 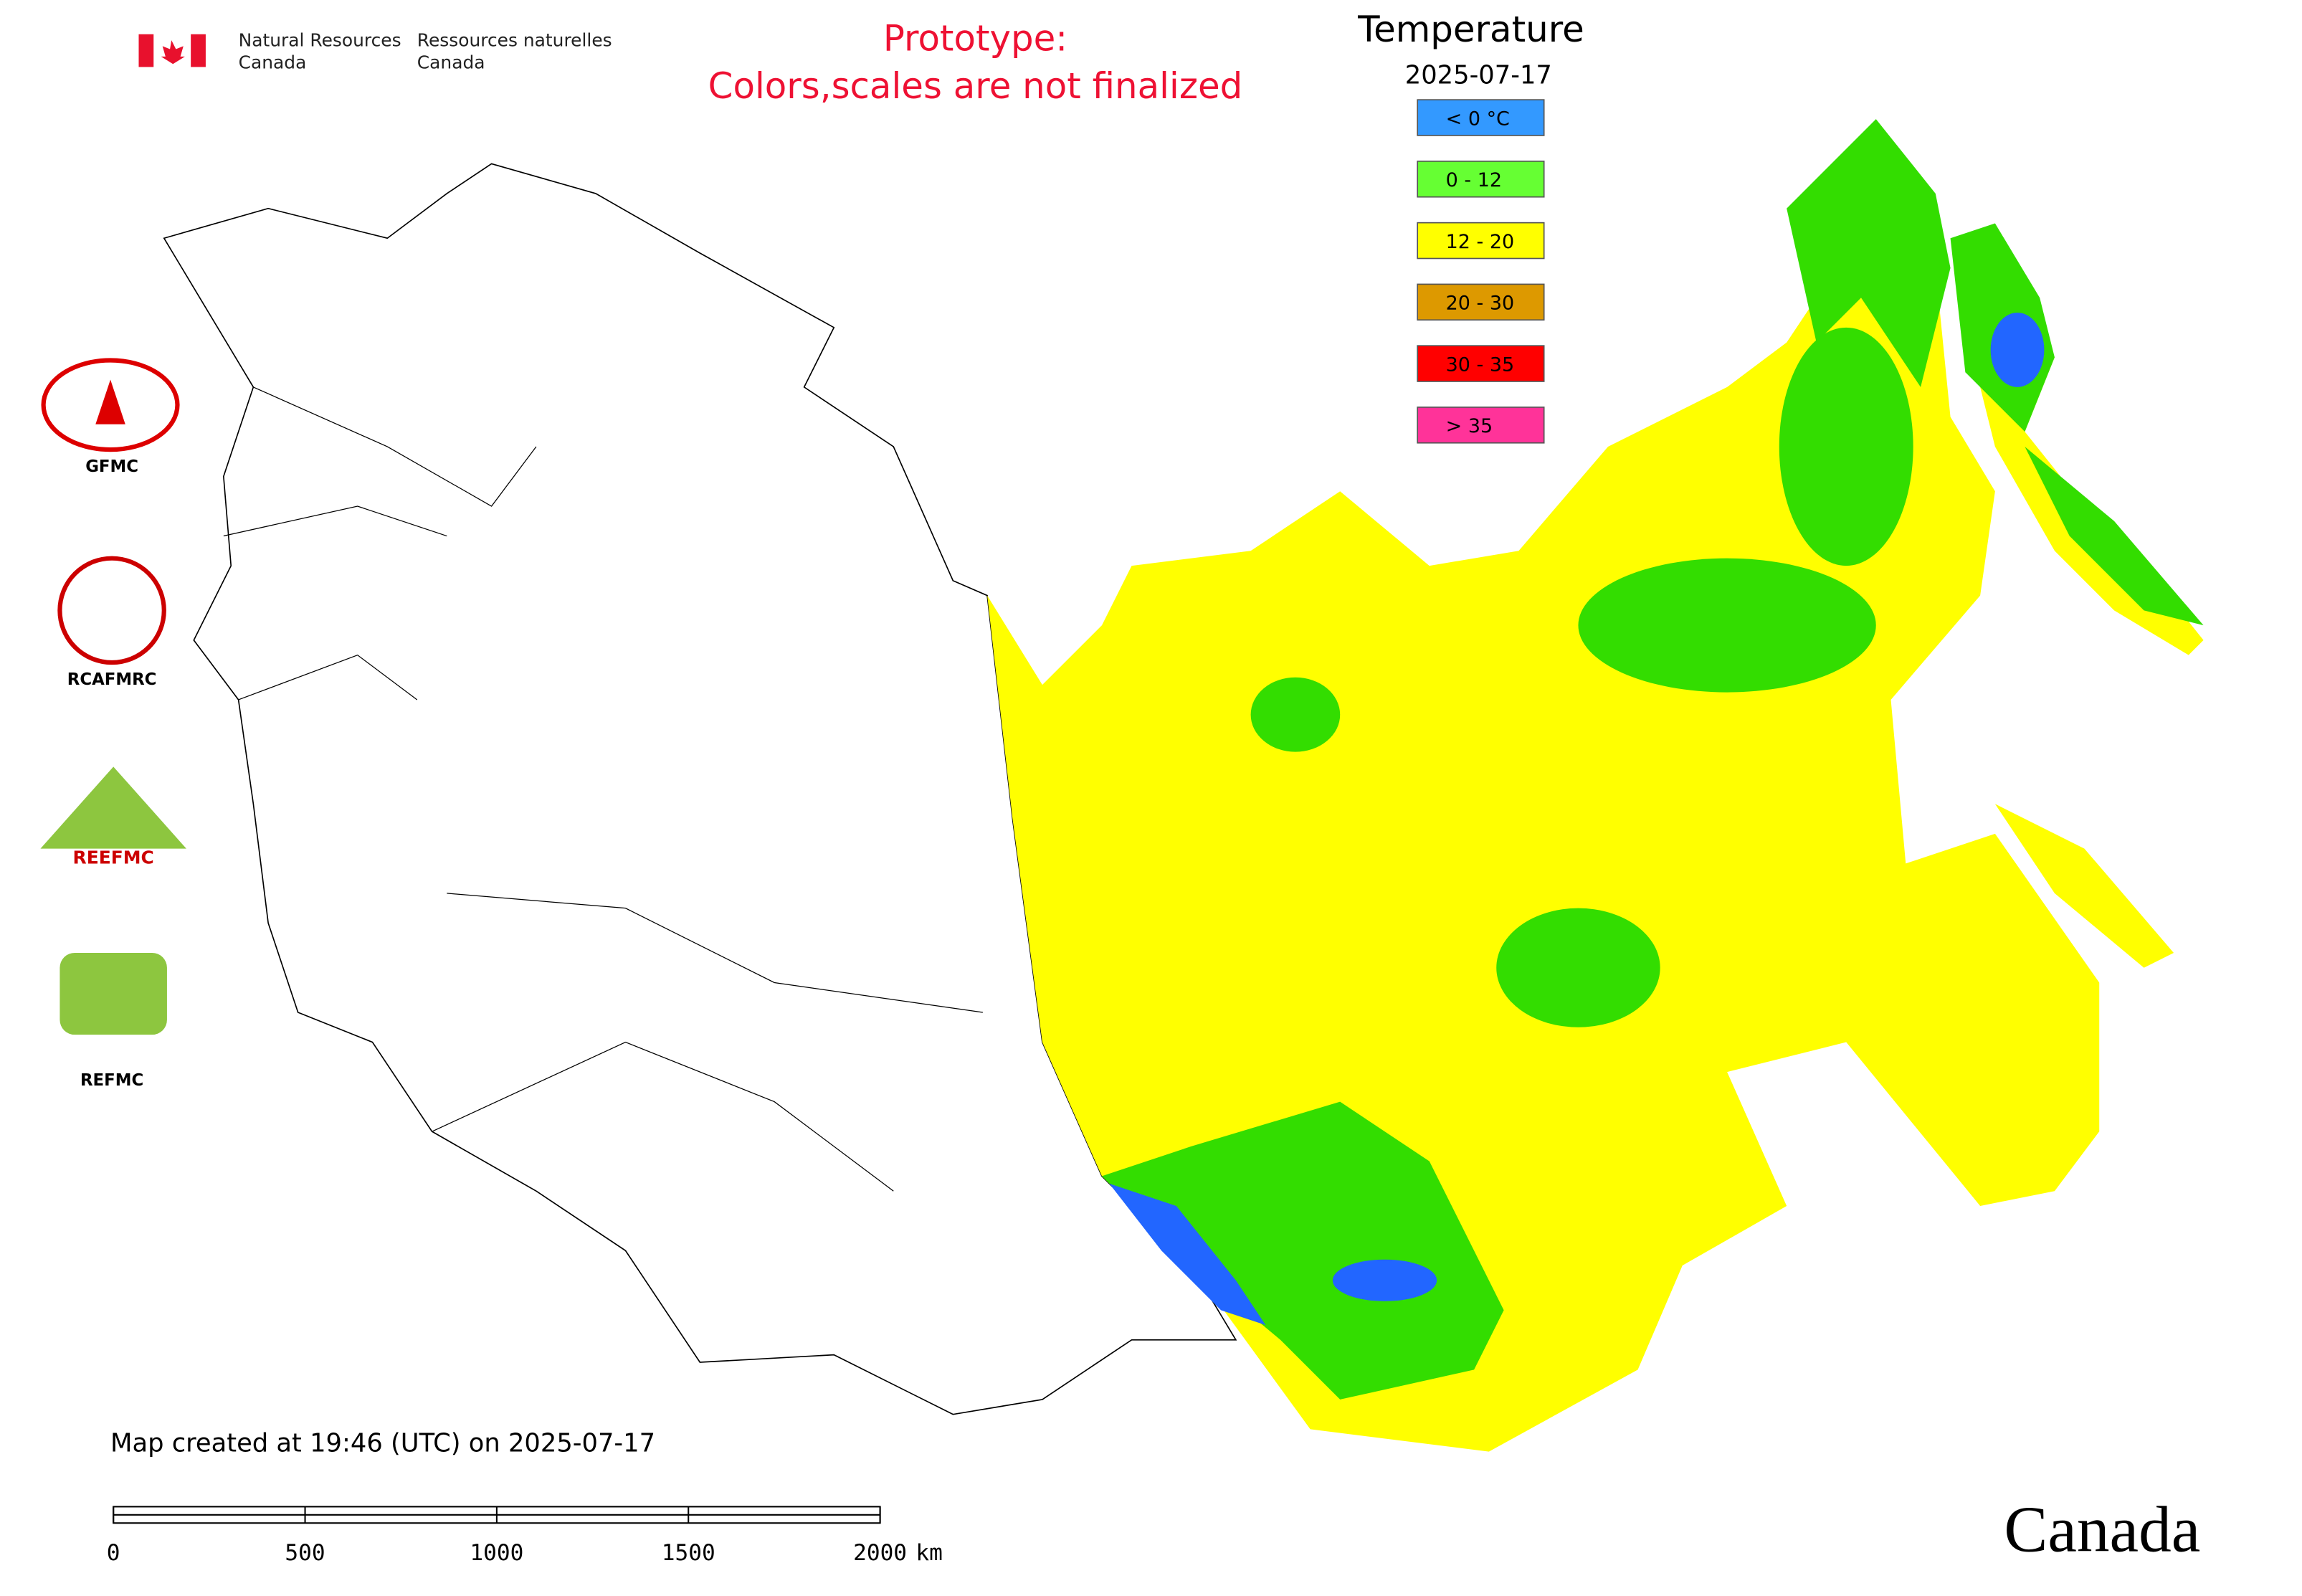 What do you see at coordinates (525, 1536) in the screenshot?
I see `scale-bar: 0 500 1000 1500 2000 km` at bounding box center [525, 1536].